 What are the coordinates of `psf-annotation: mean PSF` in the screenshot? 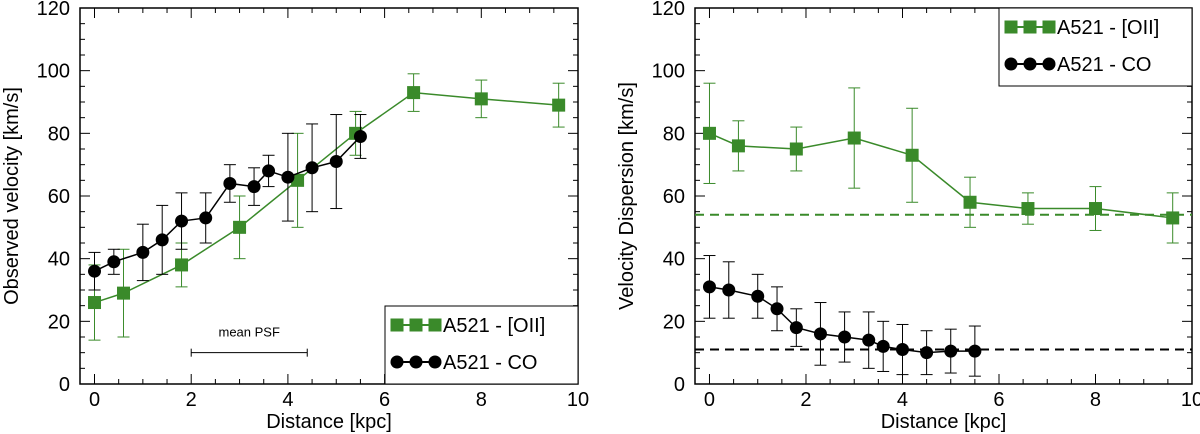 It's located at (249, 341).